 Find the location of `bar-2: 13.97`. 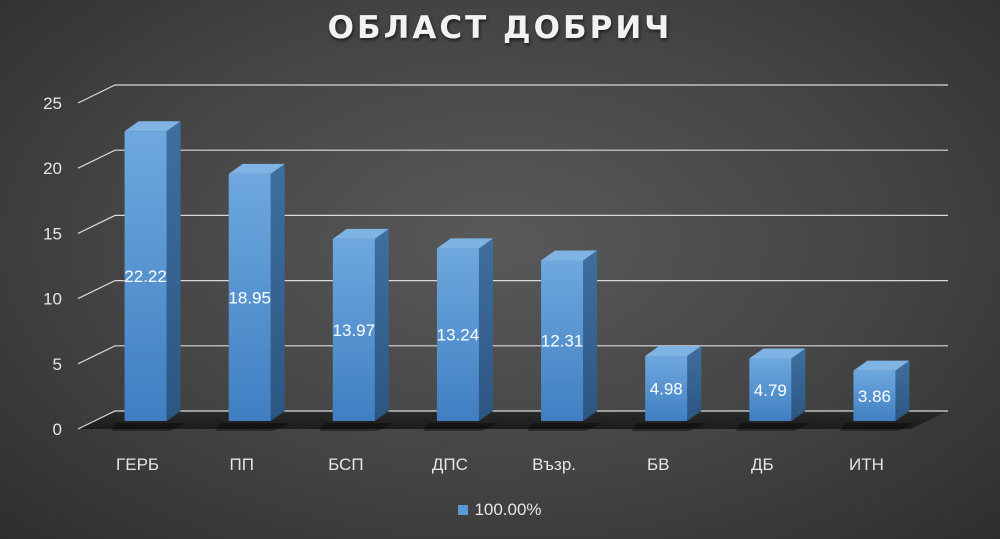

bar-2: 13.97 is located at coordinates (356, 329).